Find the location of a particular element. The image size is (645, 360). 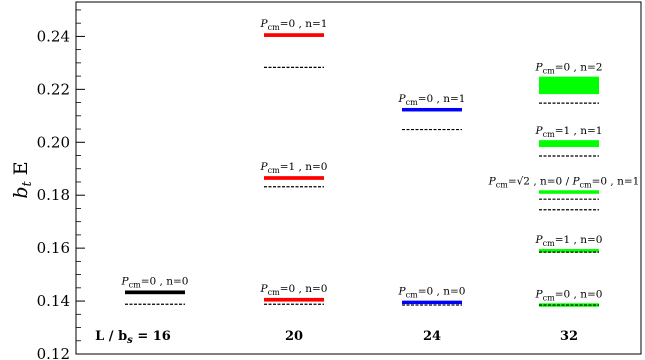

y-tick-label: 0.18 is located at coordinates (53, 195).